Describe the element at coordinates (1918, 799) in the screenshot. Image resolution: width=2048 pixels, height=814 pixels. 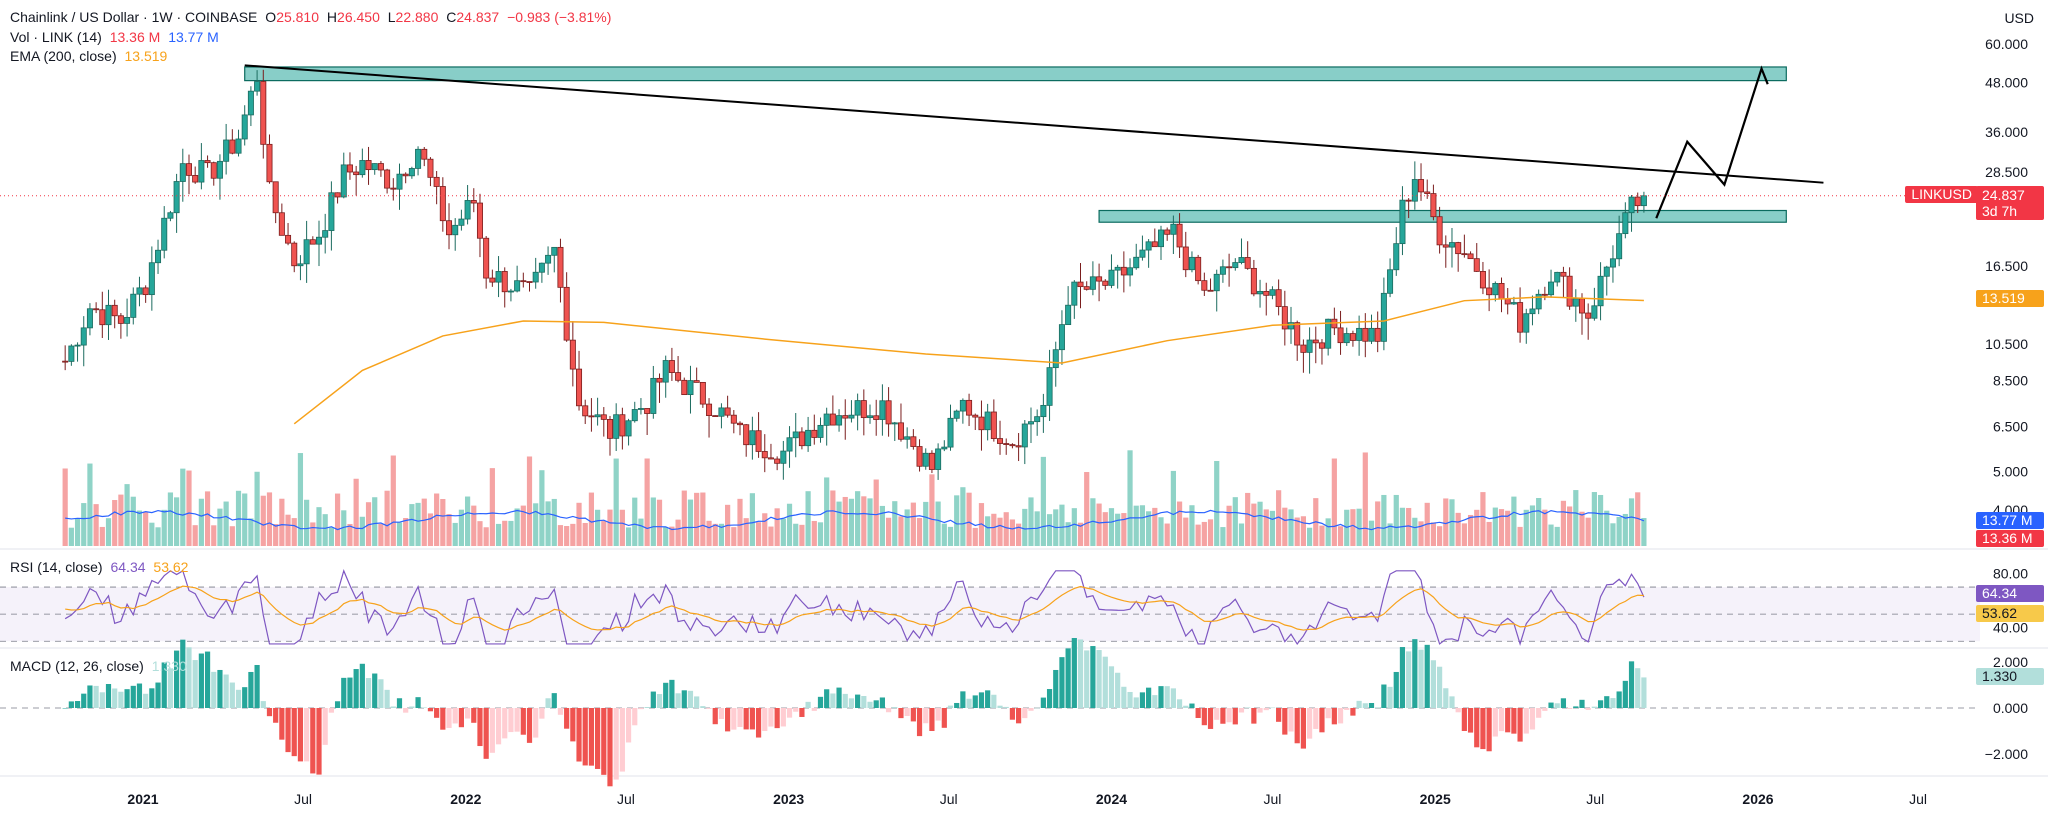
I see `time-axis-label: Jul` at that location.